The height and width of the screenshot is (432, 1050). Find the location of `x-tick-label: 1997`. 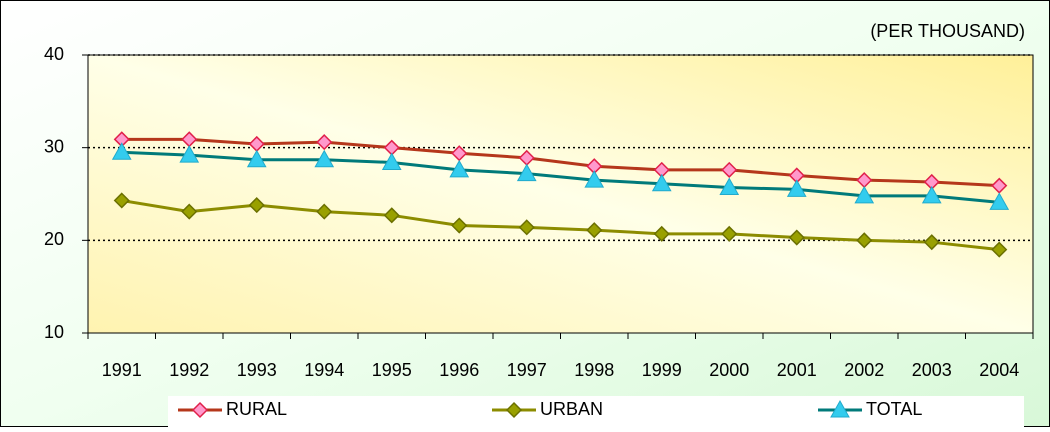

x-tick-label: 1997 is located at coordinates (527, 370).